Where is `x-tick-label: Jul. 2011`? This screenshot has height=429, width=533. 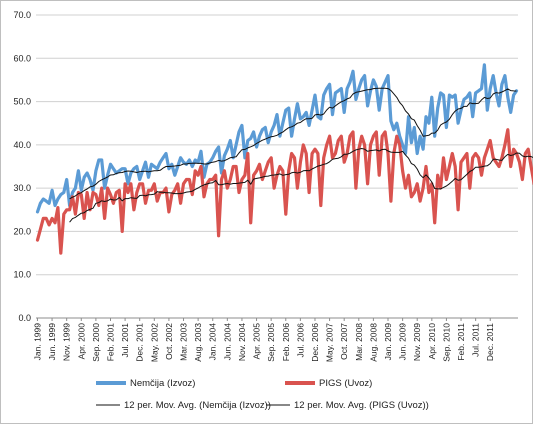 x-tick-label: Jul. 2011 is located at coordinates (476, 340).